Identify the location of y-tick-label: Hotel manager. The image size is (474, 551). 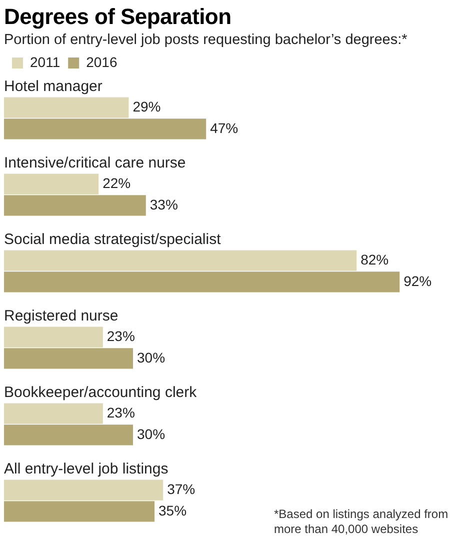
(53, 86).